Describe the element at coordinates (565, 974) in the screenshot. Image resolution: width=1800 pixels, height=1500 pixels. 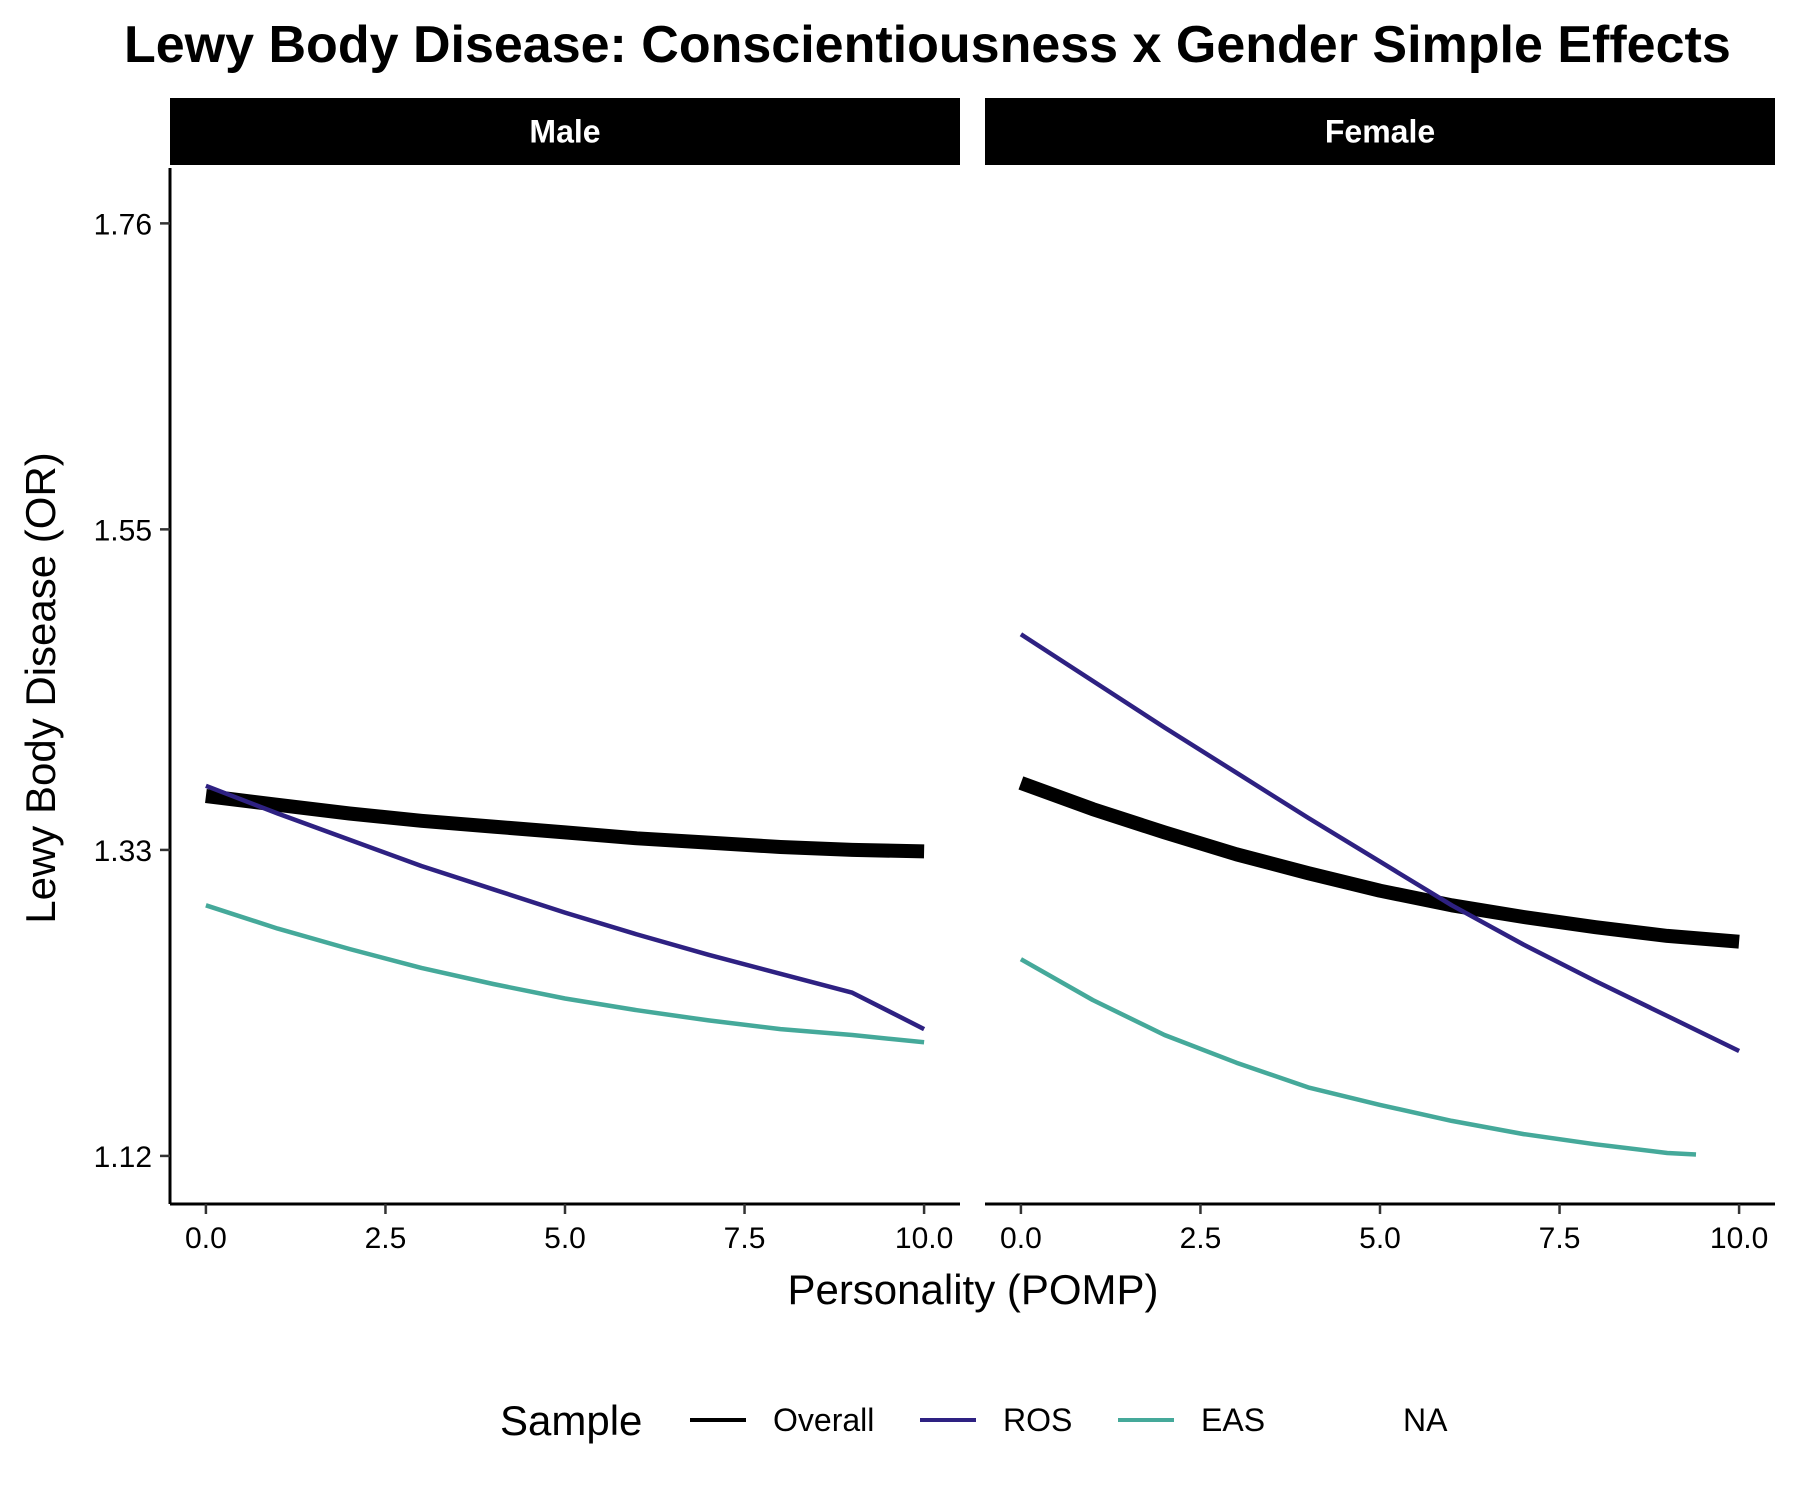
I see `series-line-eas-male` at that location.